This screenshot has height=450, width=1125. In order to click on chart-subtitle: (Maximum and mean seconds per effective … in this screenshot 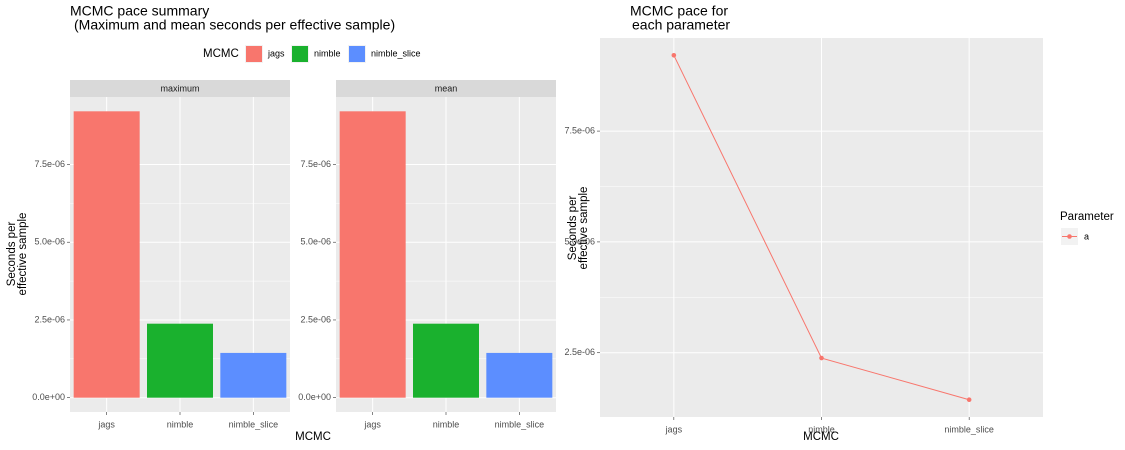, I will do `click(234, 25)`.